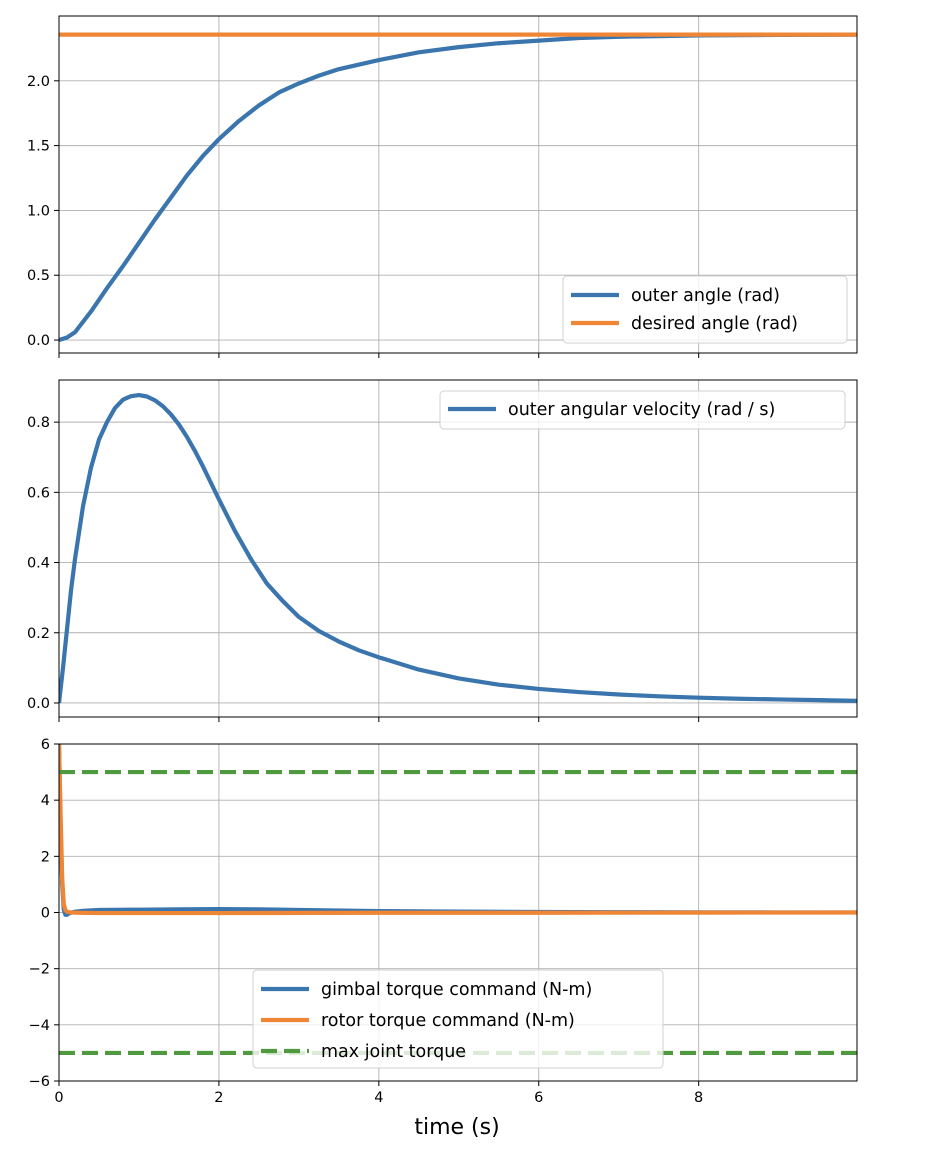 This screenshot has width=936, height=1162. What do you see at coordinates (538, 1098) in the screenshot?
I see `x-tick-label: 6` at bounding box center [538, 1098].